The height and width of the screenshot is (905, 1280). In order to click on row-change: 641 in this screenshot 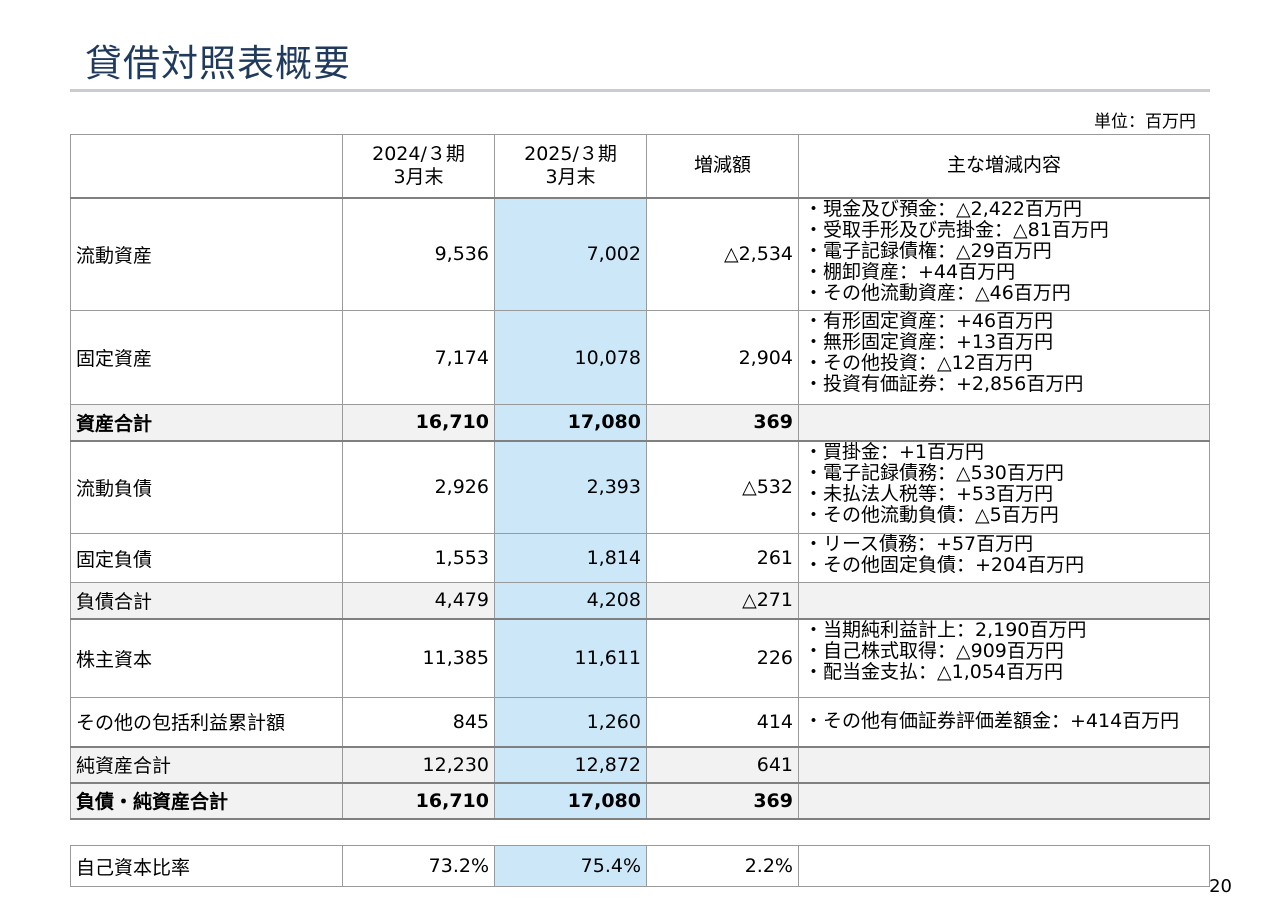, I will do `click(722, 764)`.